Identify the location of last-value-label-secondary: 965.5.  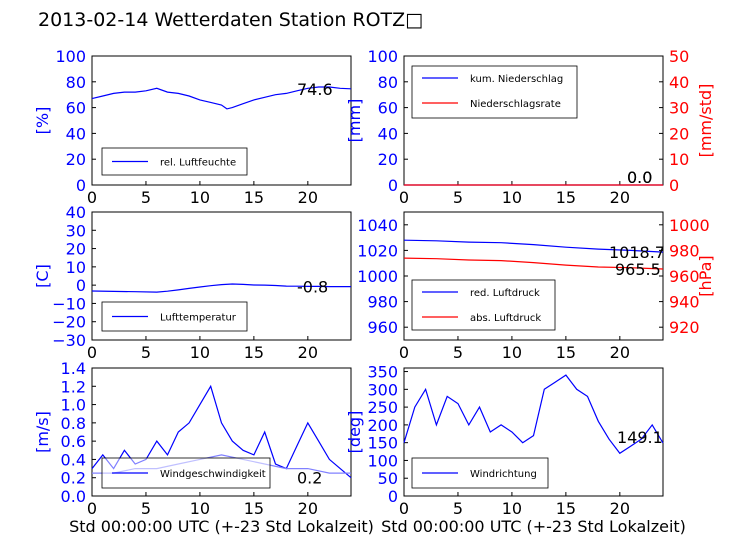
(638, 269).